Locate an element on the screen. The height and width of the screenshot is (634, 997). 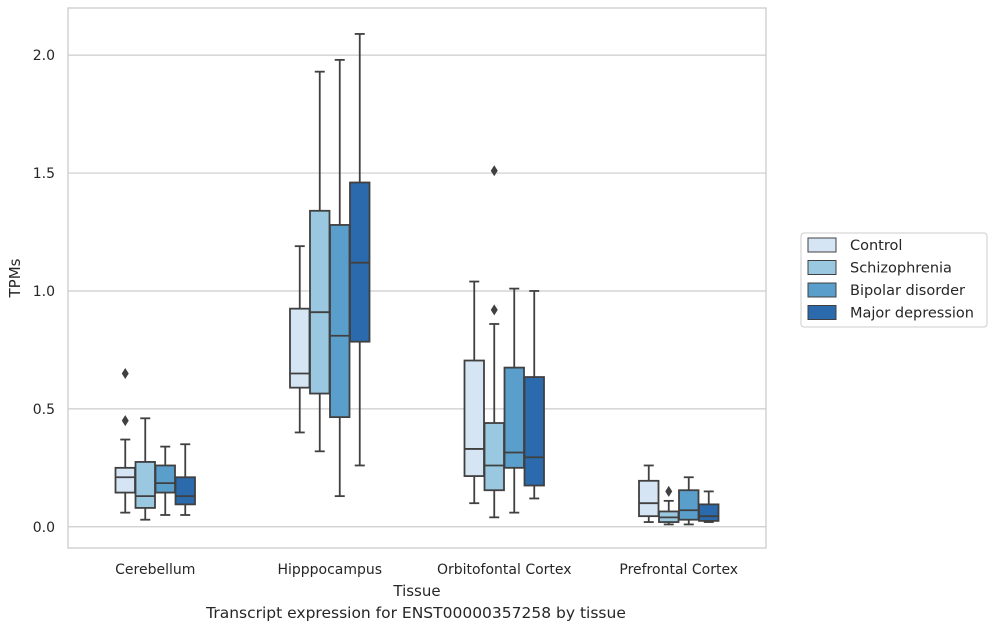
legend-frame is located at coordinates (894, 280).